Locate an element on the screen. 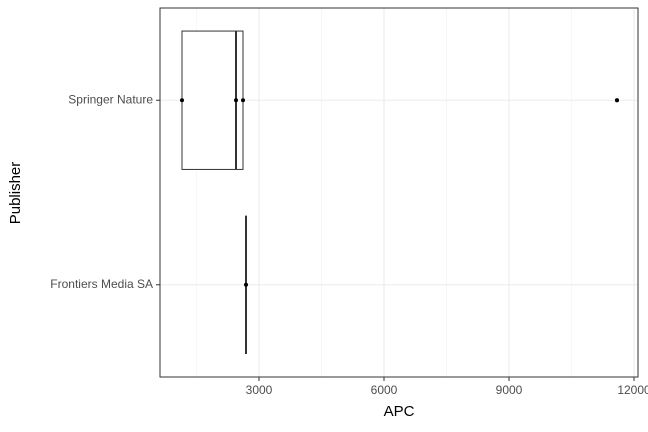 This screenshot has width=648, height=432. x-tick-label: 6000 is located at coordinates (384, 390).